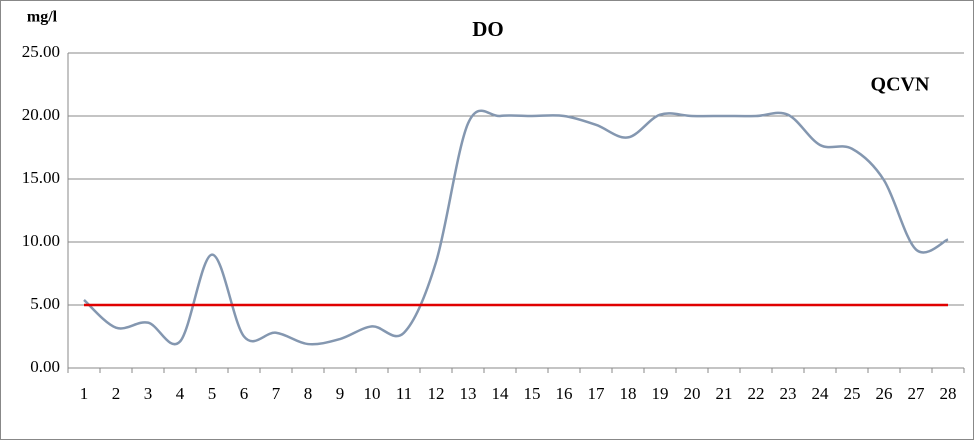 Image resolution: width=975 pixels, height=441 pixels. What do you see at coordinates (84, 393) in the screenshot?
I see `x-tick-label: 1` at bounding box center [84, 393].